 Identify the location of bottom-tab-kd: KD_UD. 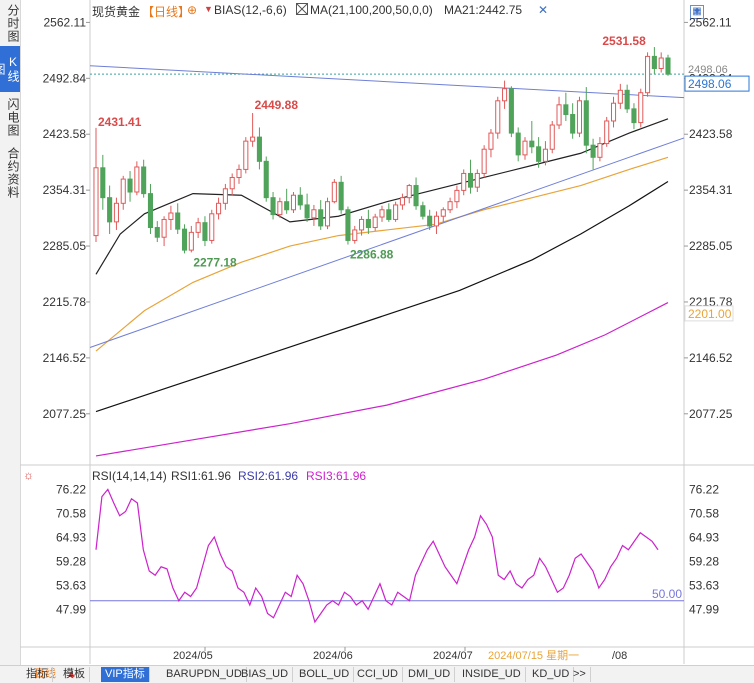
(551, 674).